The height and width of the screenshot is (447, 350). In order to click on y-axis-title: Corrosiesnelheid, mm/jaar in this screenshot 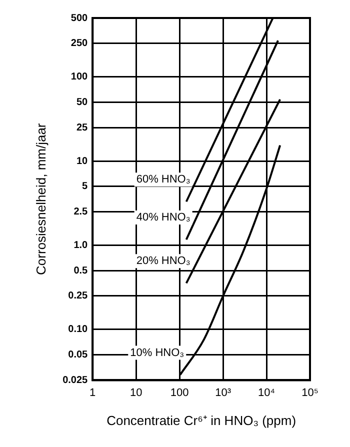, I will do `click(40, 198)`.